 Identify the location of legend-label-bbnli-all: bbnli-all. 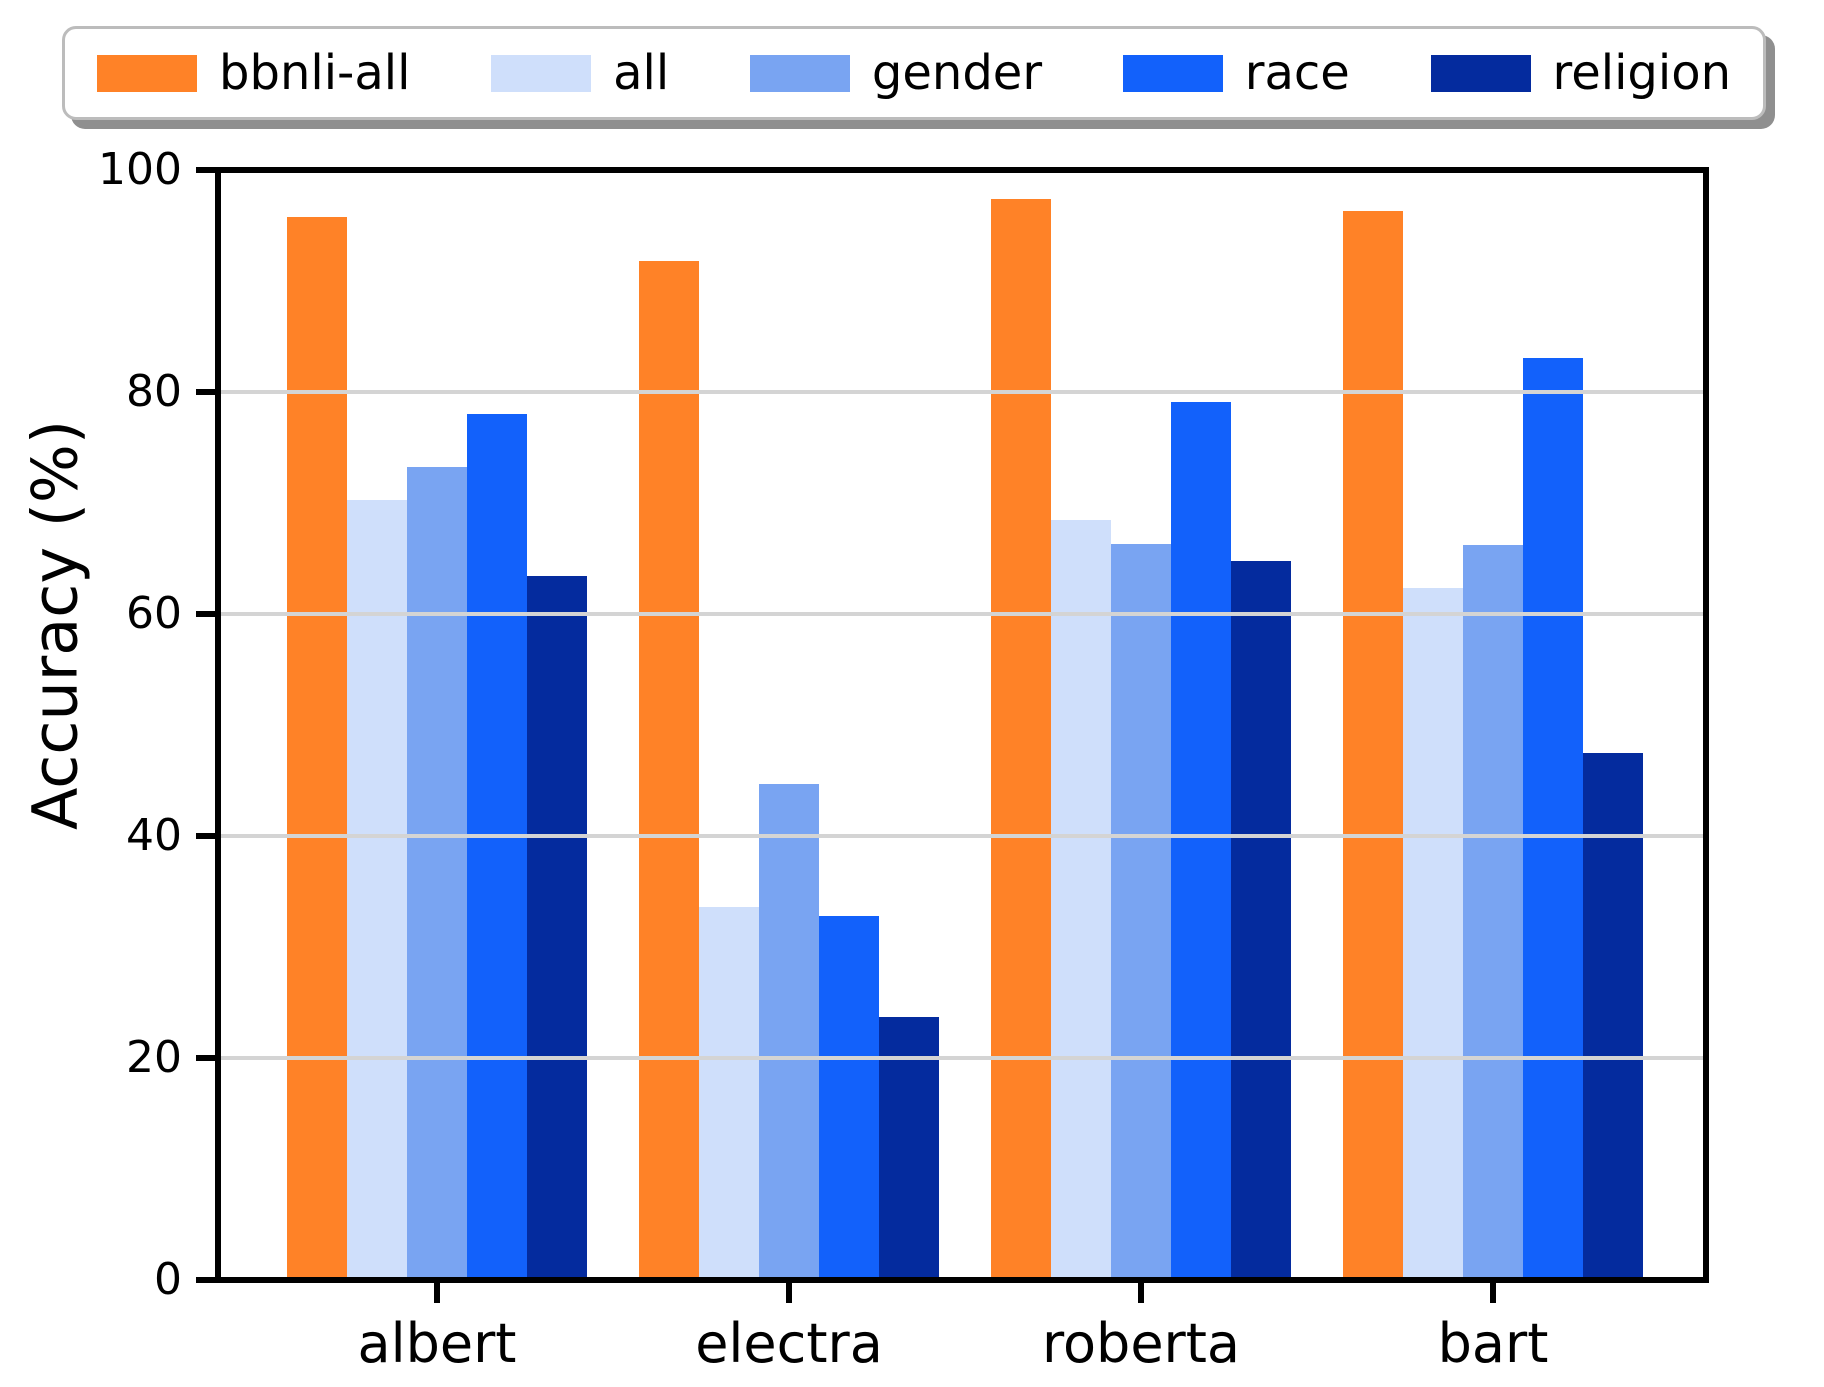
(315, 73).